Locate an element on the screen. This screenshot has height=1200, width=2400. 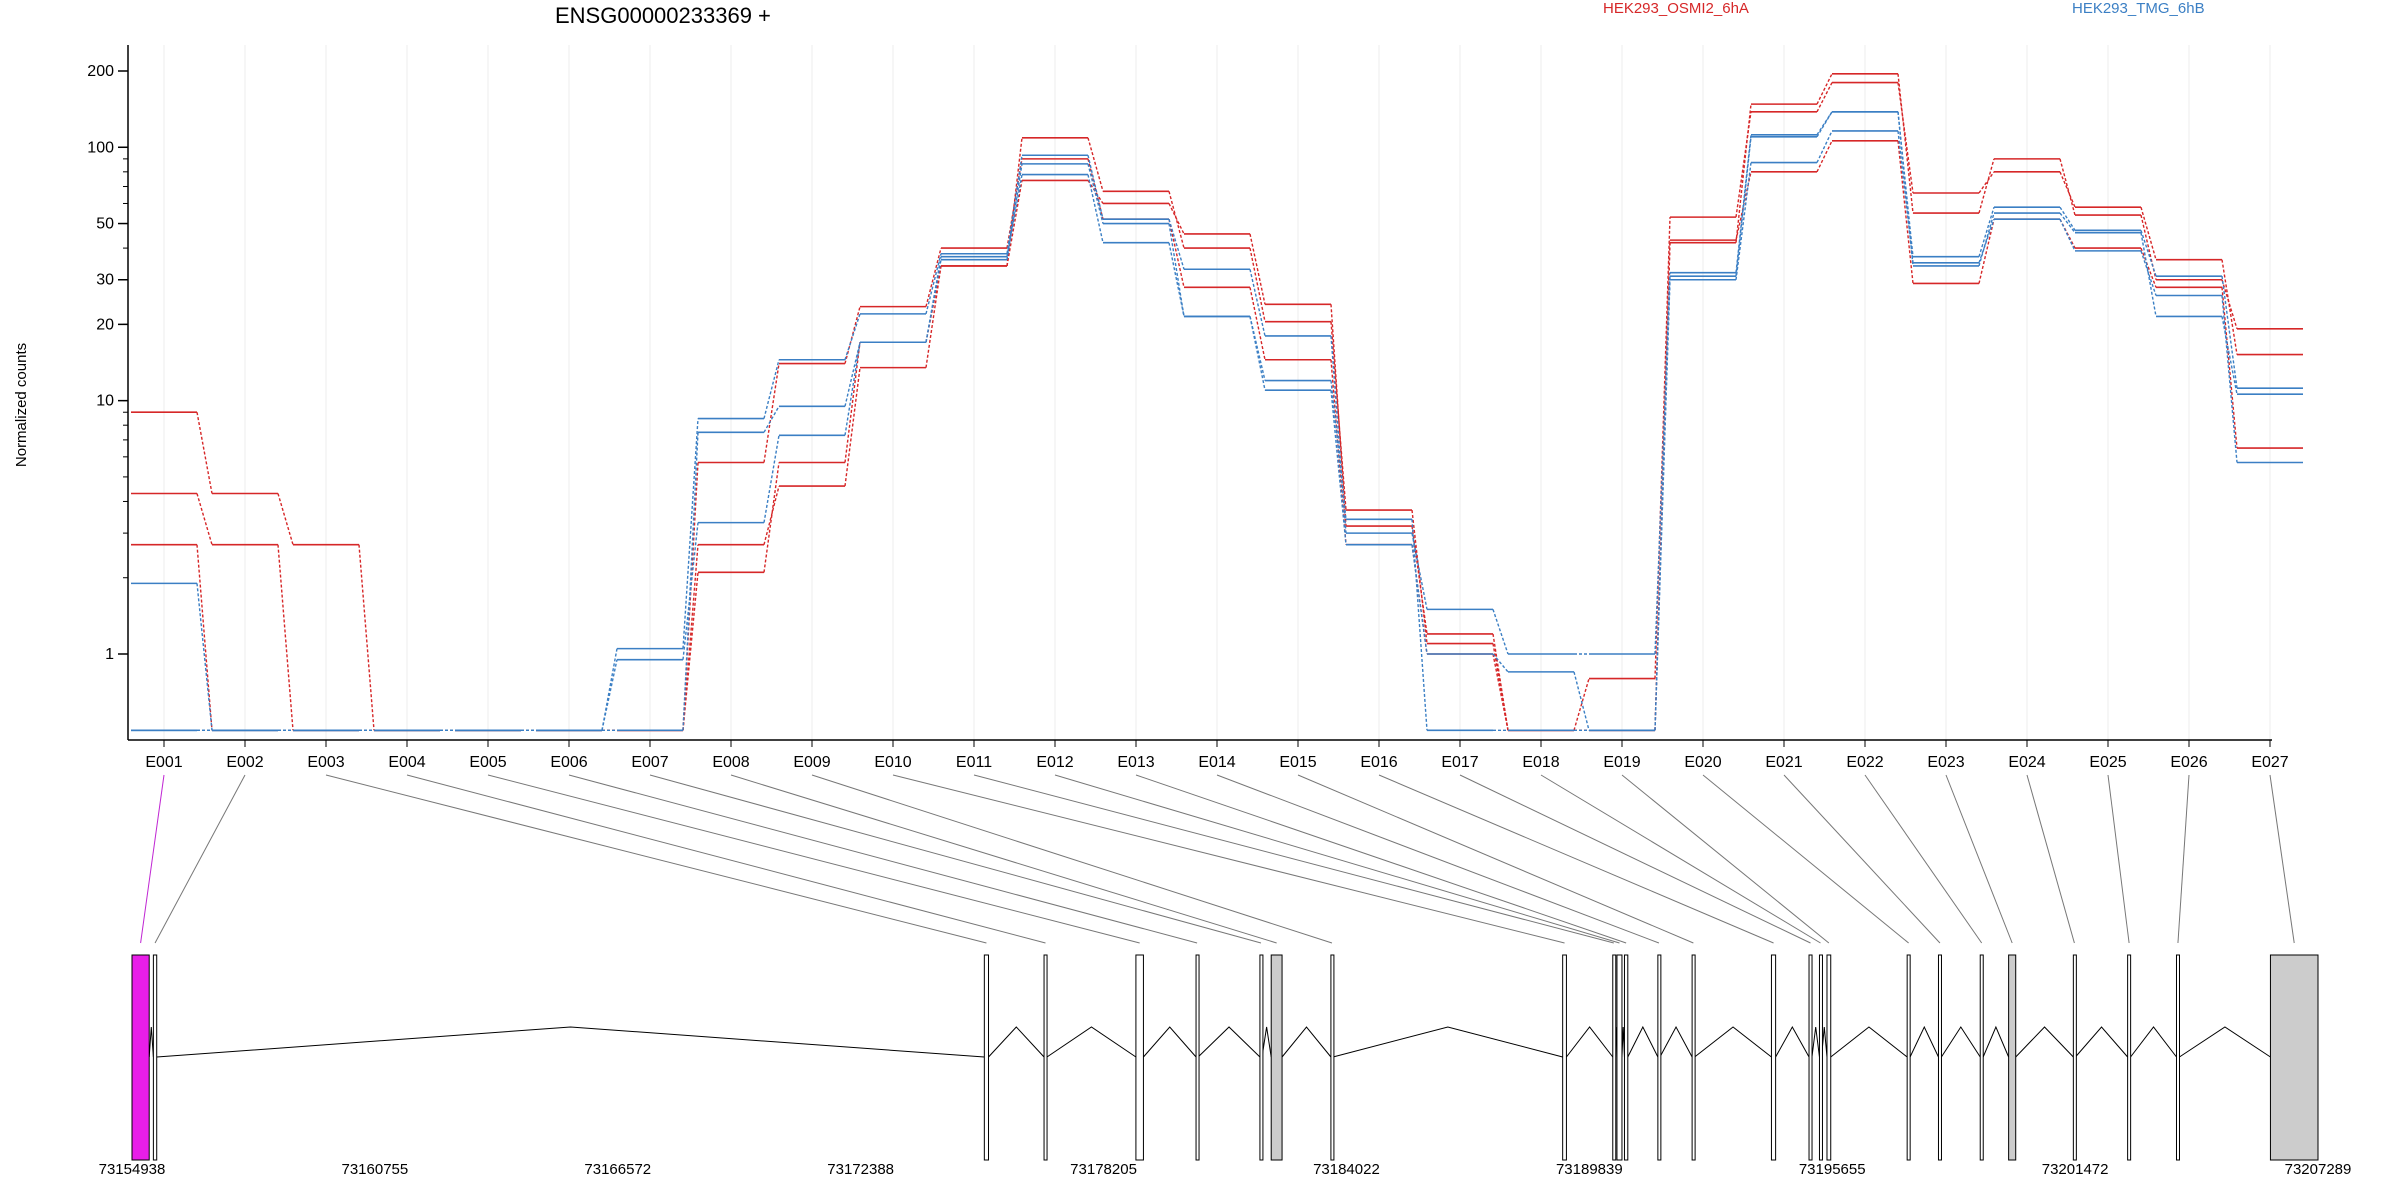
connector-E005 is located at coordinates (813, 859).